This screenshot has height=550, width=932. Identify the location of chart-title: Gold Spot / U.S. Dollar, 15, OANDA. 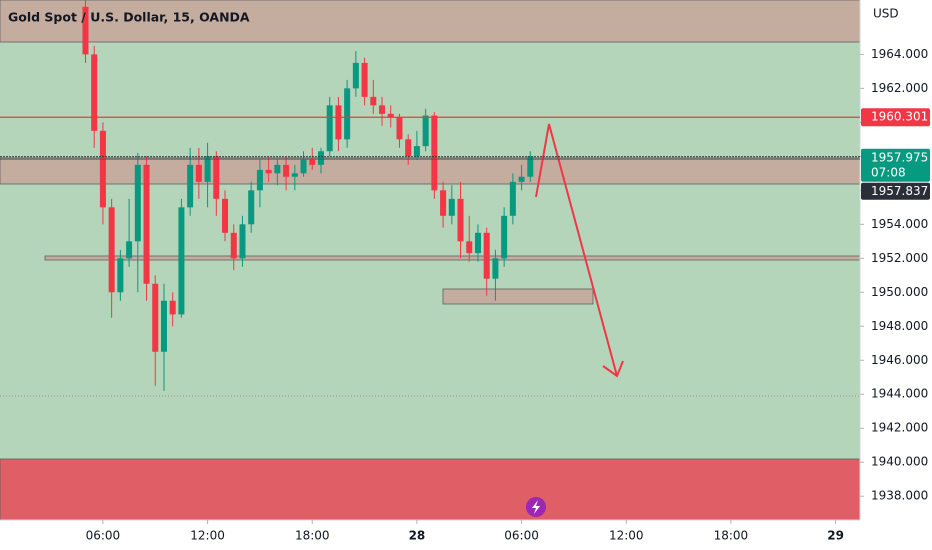
(129, 17).